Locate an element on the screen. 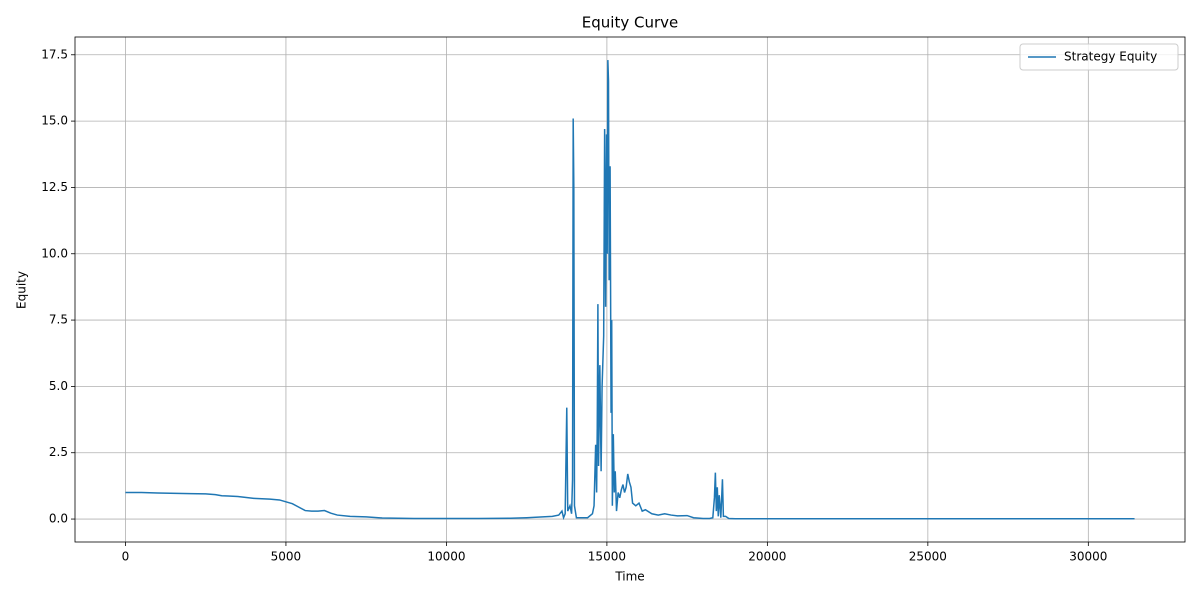 This screenshot has height=600, width=1200. y-tick-label: 15.0 is located at coordinates (54, 121).